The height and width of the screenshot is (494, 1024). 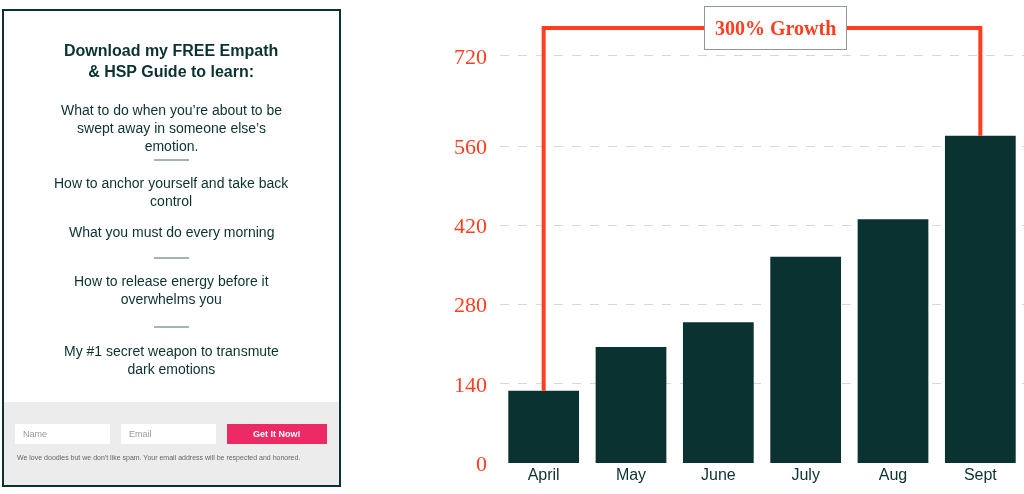 I want to click on annotation: 300% Growth, so click(x=776, y=28).